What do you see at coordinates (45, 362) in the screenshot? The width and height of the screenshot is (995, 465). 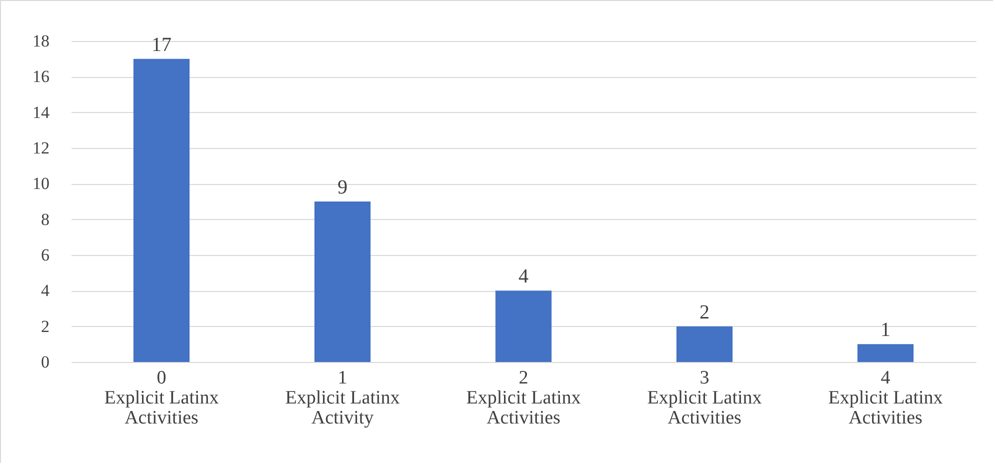 I see `y-tick-label: 0` at bounding box center [45, 362].